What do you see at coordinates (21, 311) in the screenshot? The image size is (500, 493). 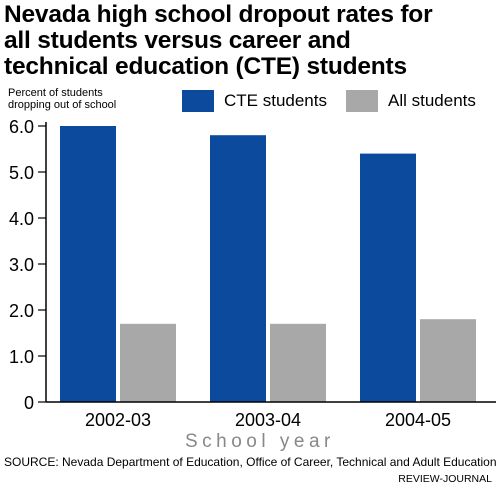 I see `y-tick-label: 2.0` at bounding box center [21, 311].